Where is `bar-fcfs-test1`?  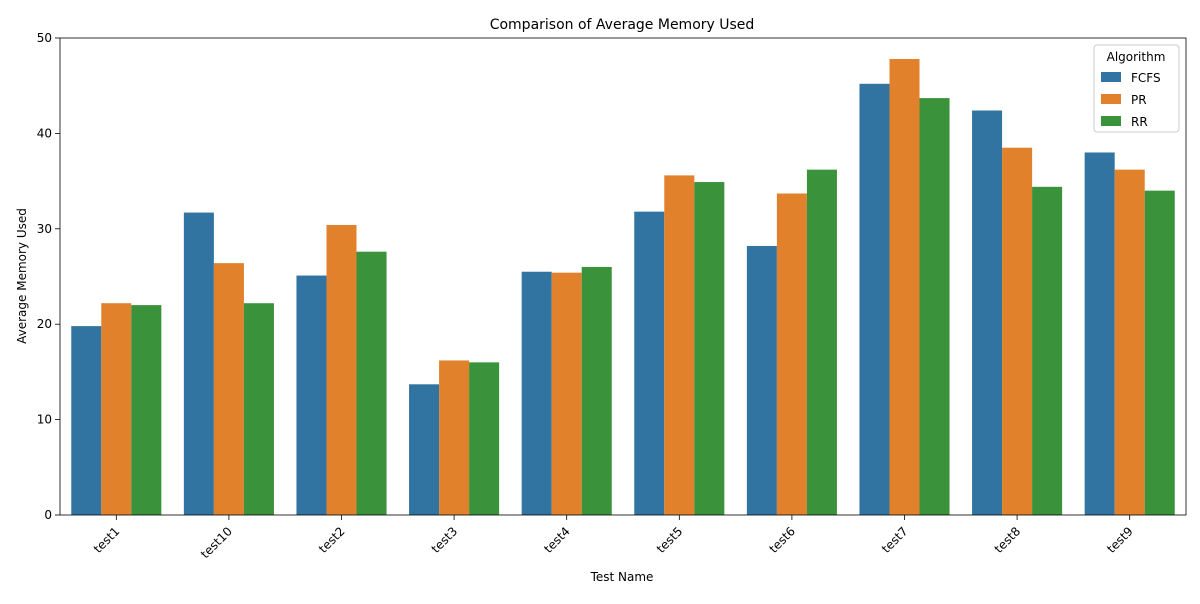 bar-fcfs-test1 is located at coordinates (86, 420).